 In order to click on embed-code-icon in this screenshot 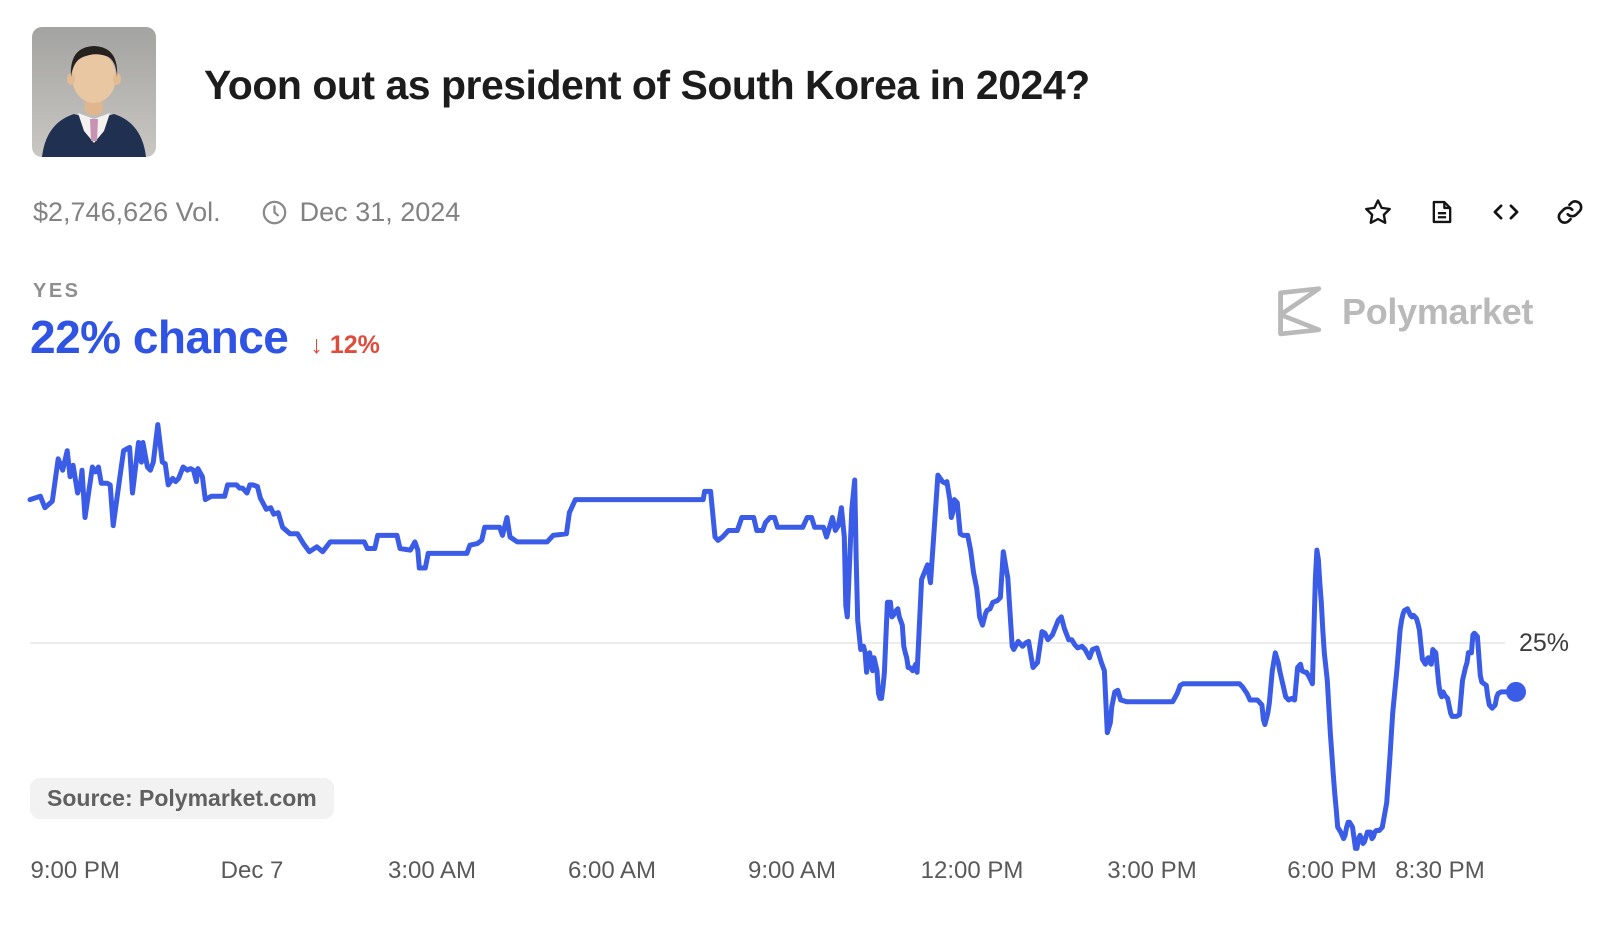, I will do `click(1506, 212)`.